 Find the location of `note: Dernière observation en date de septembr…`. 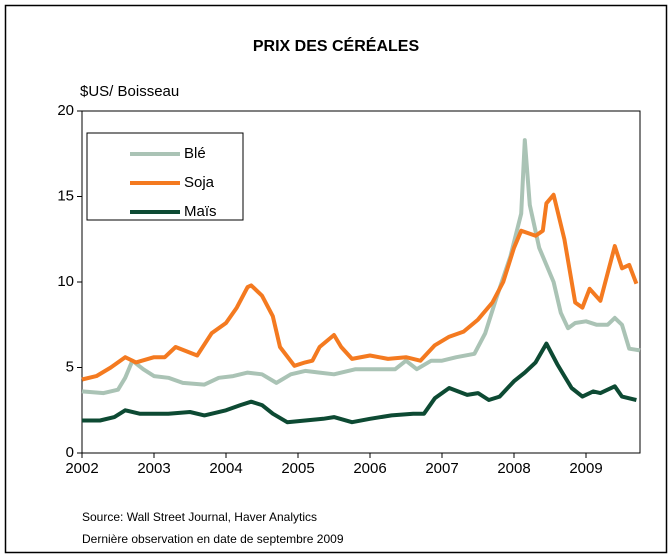

note: Dernière observation en date de septembr… is located at coordinates (213, 539).